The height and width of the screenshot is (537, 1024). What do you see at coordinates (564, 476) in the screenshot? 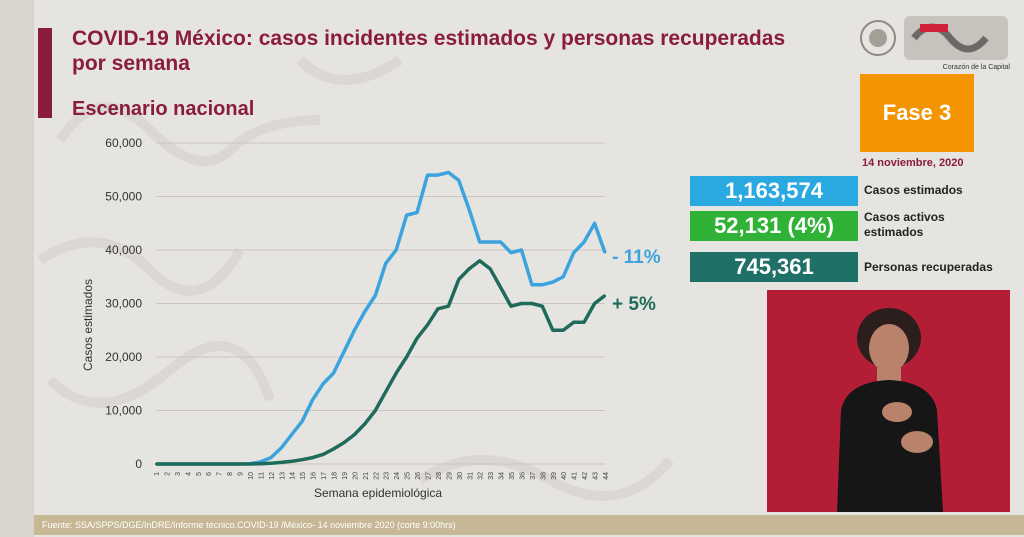
I see `x-tick-label: 40` at bounding box center [564, 476].